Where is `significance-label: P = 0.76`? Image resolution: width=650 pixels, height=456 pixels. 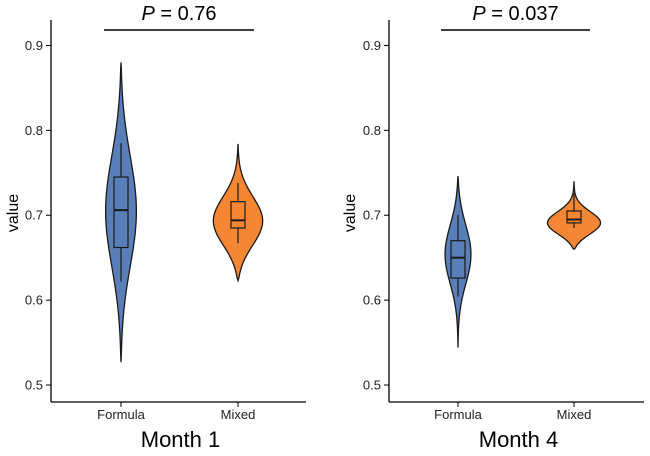
significance-label: P = 0.76 is located at coordinates (178, 14).